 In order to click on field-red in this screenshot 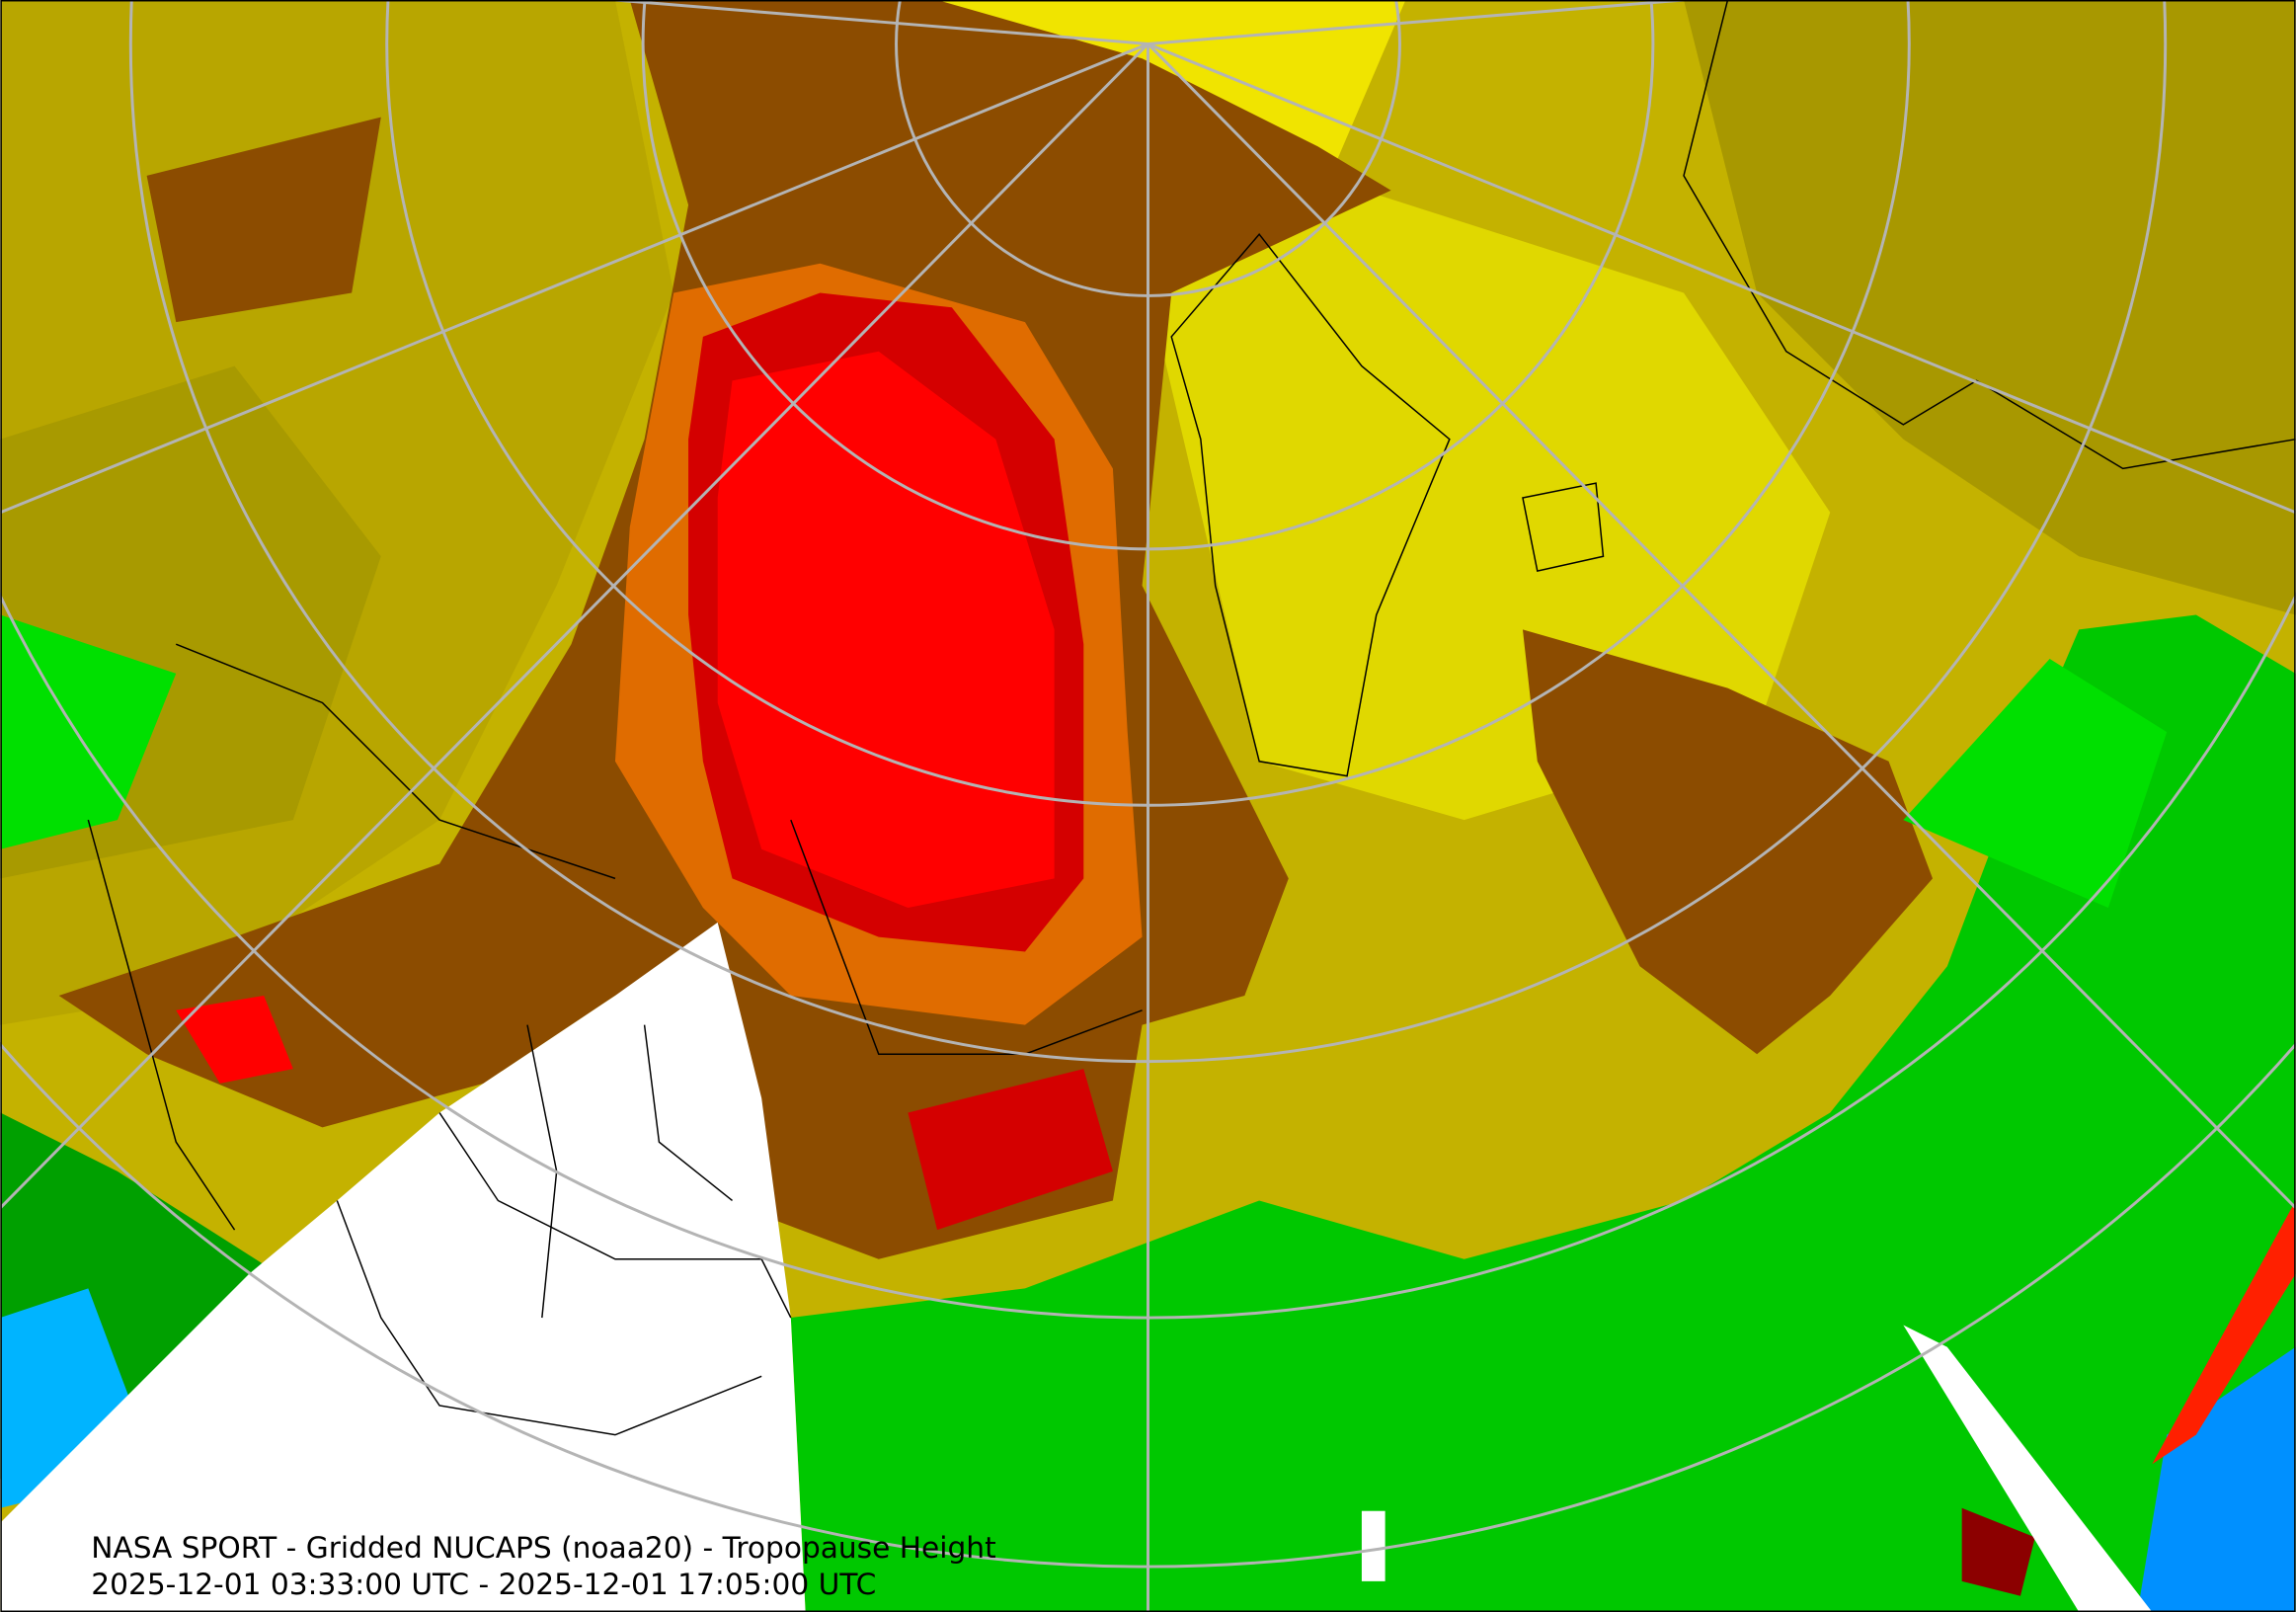, I will do `click(886, 630)`.